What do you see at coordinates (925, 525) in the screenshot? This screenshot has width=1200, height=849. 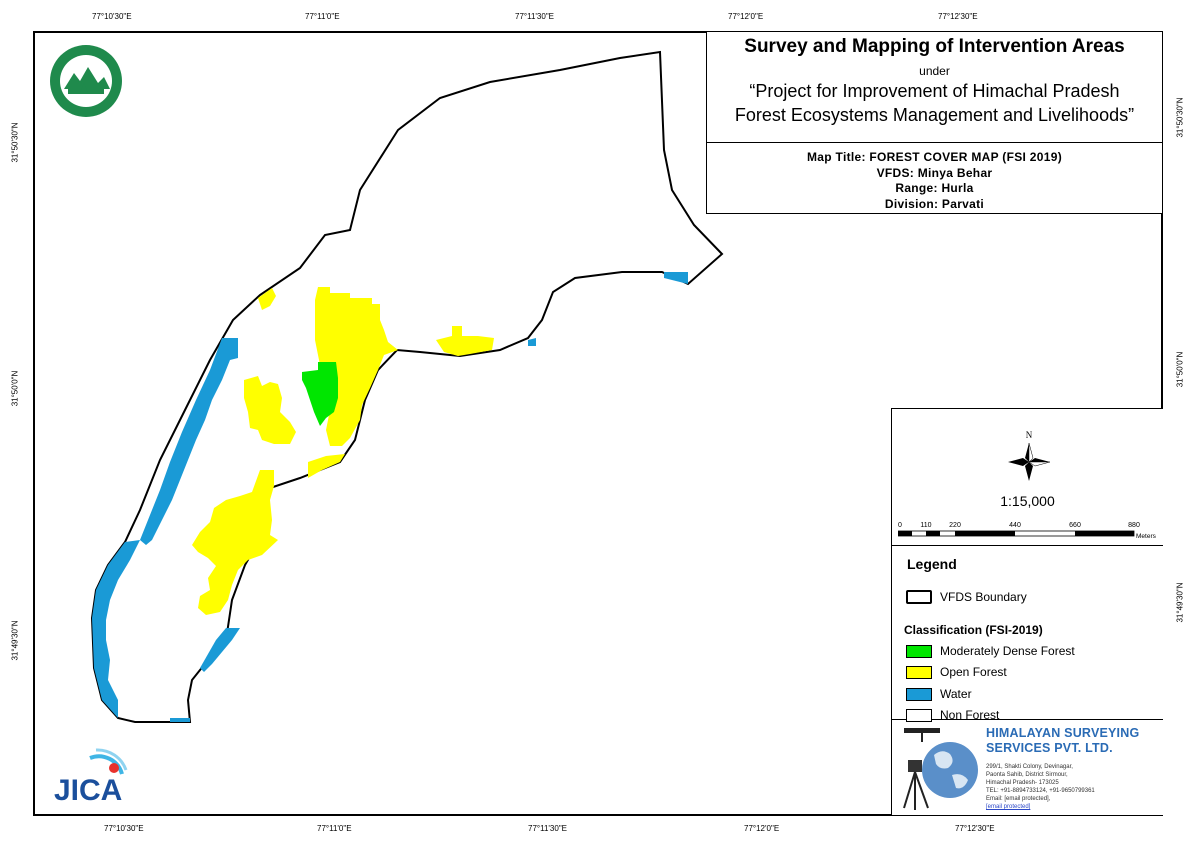 I see `scale-label-110: 110` at bounding box center [925, 525].